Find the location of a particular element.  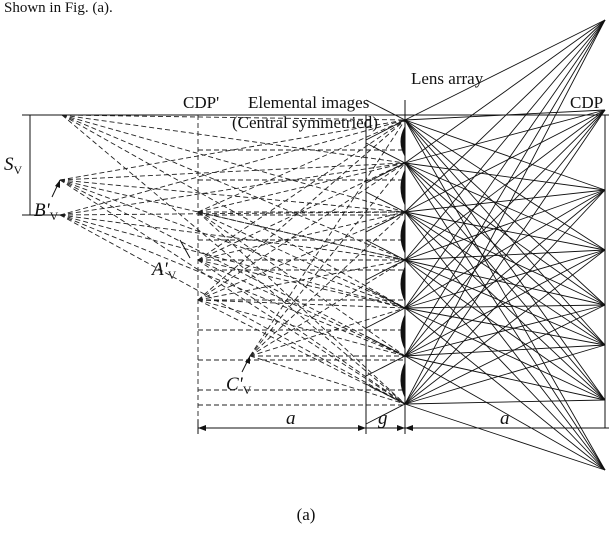

lens-elements is located at coordinates (403, 262).